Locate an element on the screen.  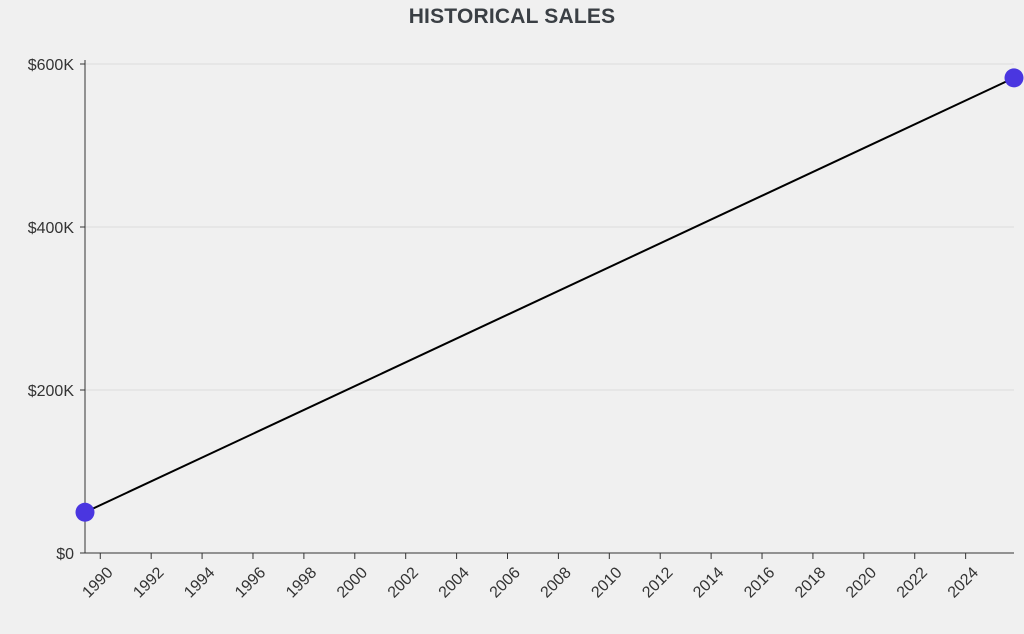
x-tick-label: 2002 is located at coordinates (403, 582).